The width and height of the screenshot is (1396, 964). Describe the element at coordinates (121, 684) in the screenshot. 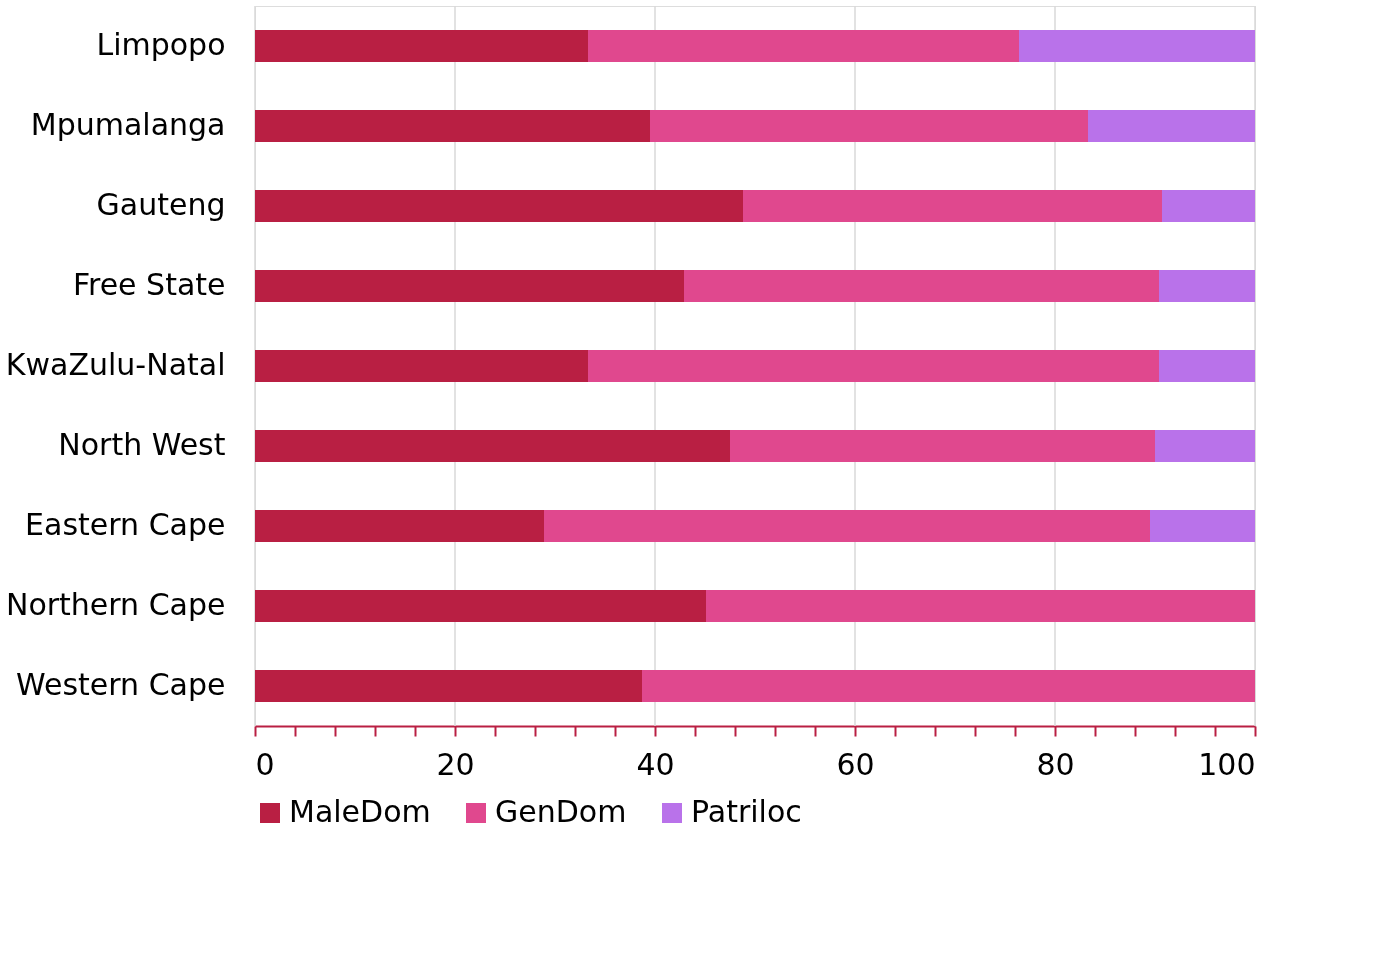

I see `y-tick-label: Western Cape` at that location.